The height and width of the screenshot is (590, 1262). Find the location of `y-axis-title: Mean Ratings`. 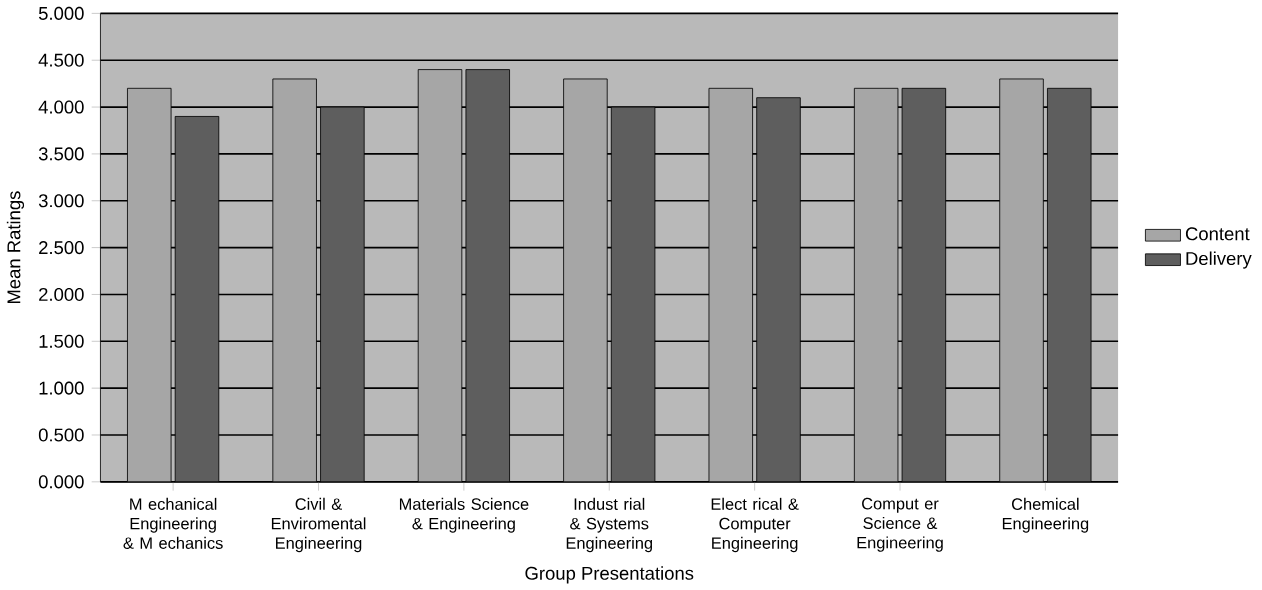

y-axis-title: Mean Ratings is located at coordinates (15, 247).